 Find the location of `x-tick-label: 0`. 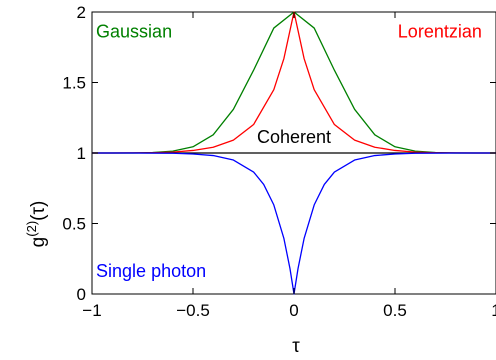

x-tick-label: 0 is located at coordinates (293, 310).